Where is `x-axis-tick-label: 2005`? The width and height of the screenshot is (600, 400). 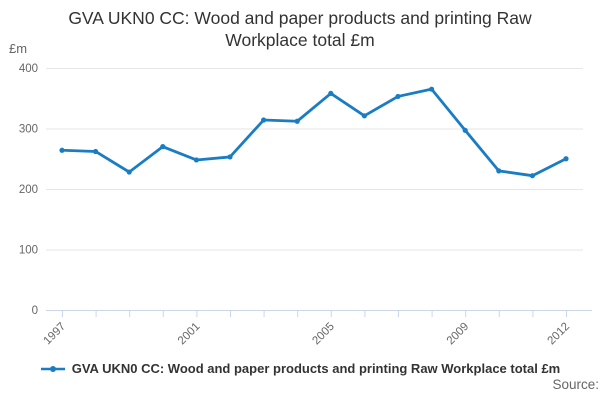
x-axis-tick-label: 2005 is located at coordinates (323, 334).